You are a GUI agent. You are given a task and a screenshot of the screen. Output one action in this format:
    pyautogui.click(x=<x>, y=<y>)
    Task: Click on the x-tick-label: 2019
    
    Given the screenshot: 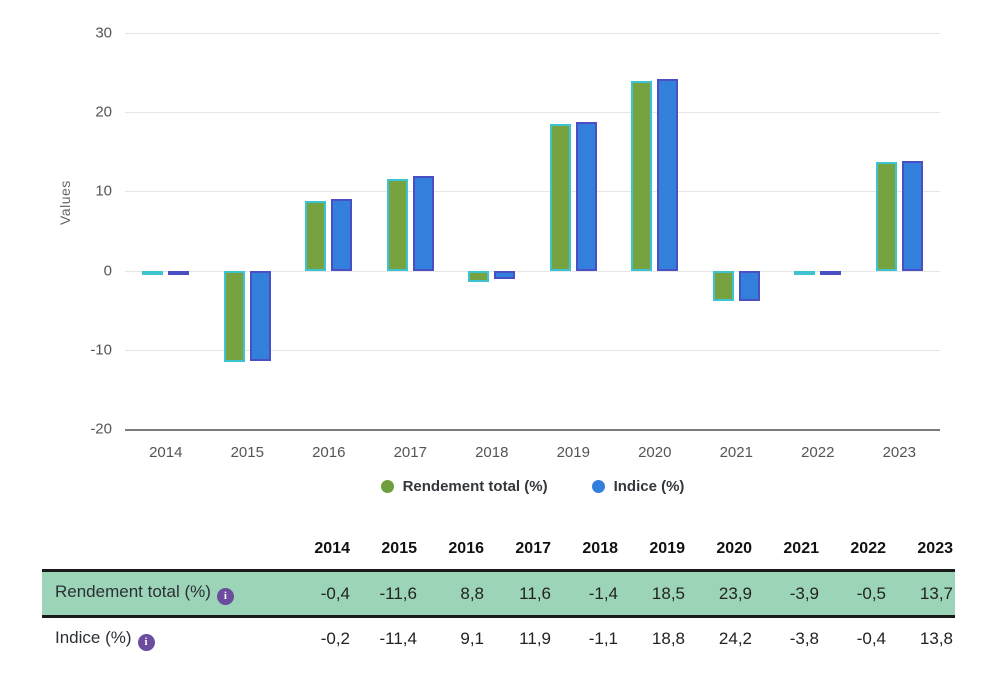 What is the action you would take?
    pyautogui.click(x=573, y=452)
    